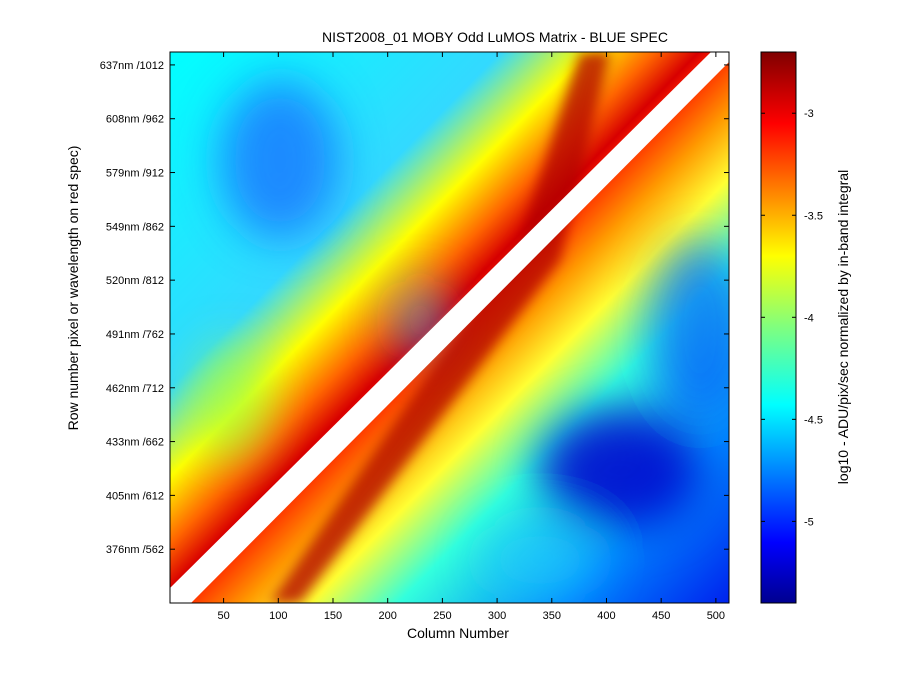 The width and height of the screenshot is (900, 675). Describe the element at coordinates (135, 389) in the screenshot. I see `y-tick-label: 462nm /712` at that location.